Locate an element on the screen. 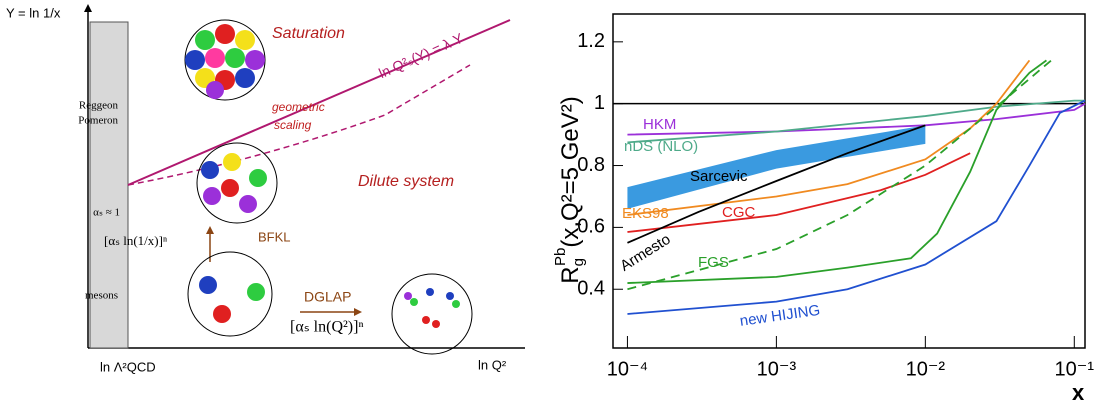 The width and height of the screenshot is (1096, 406). y-label-rest: (x,Q²=5 GeV²) is located at coordinates (570, 171).